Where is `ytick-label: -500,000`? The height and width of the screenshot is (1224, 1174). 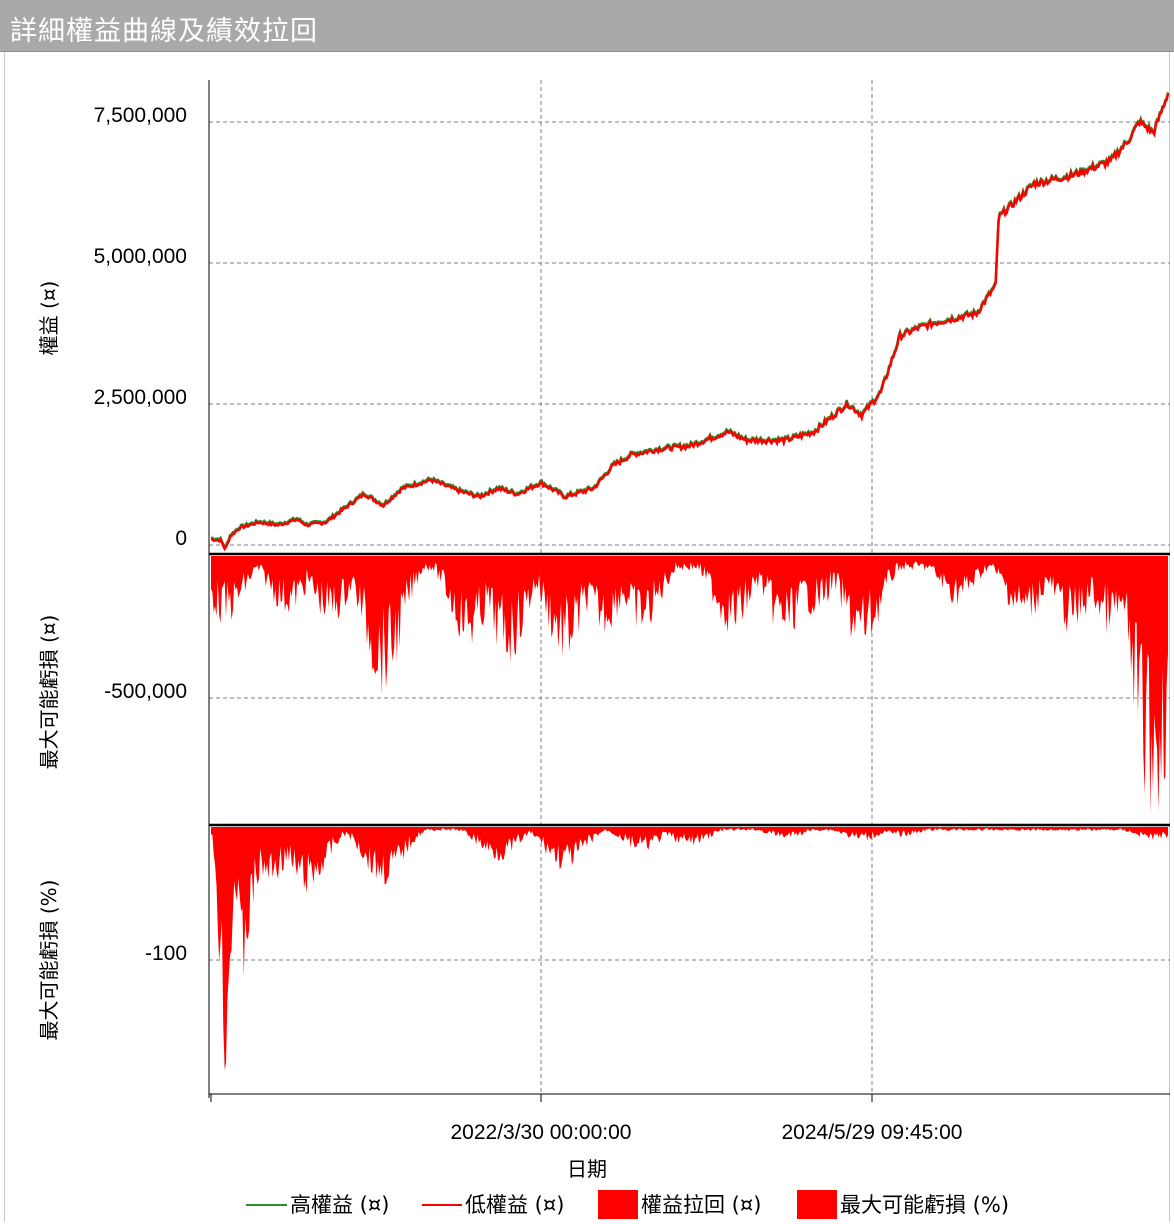 ytick-label: -500,000 is located at coordinates (145, 691).